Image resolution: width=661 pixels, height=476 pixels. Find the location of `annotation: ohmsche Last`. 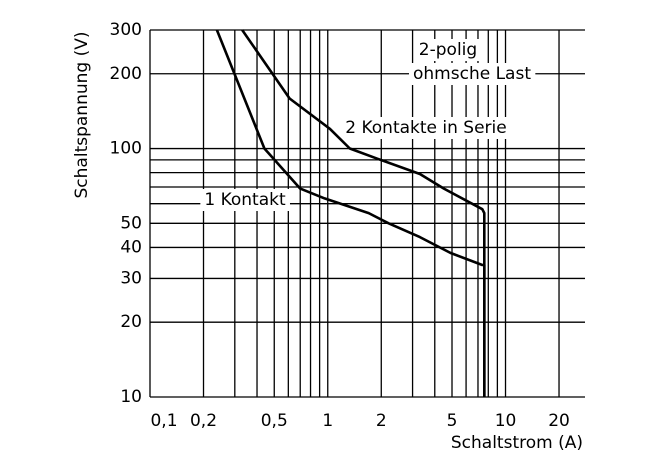

annotation: ohmsche Last is located at coordinates (472, 74).